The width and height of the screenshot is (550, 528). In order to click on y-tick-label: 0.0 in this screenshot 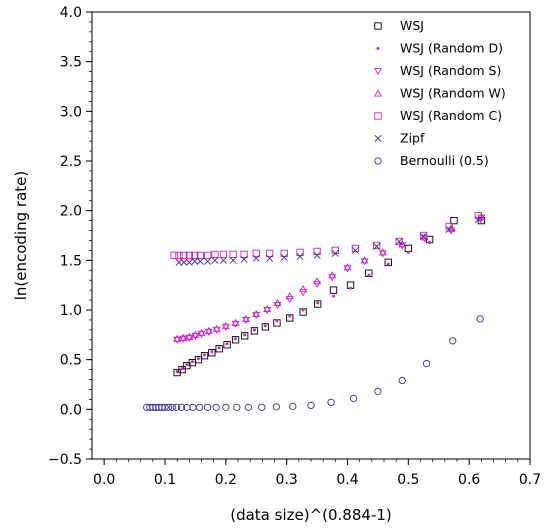, I will do `click(71, 410)`.